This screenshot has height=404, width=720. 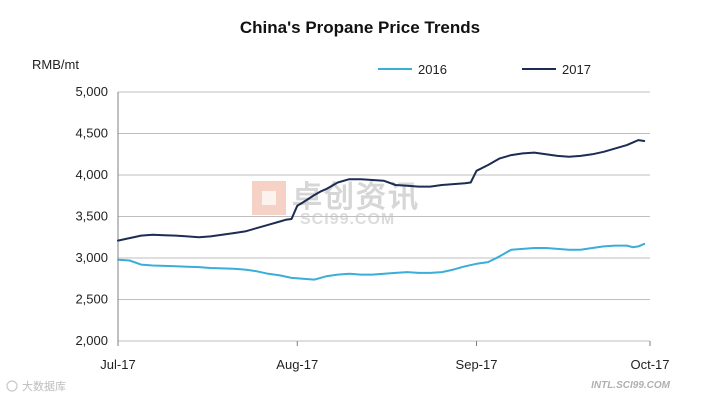 I want to click on y-tick-label: 3,500, so click(x=91, y=216).